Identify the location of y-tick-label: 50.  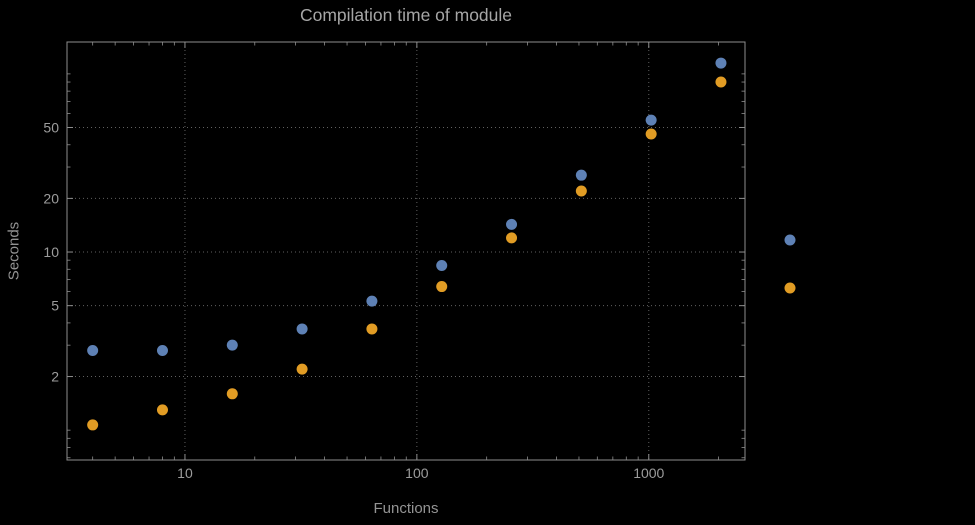
(51, 128).